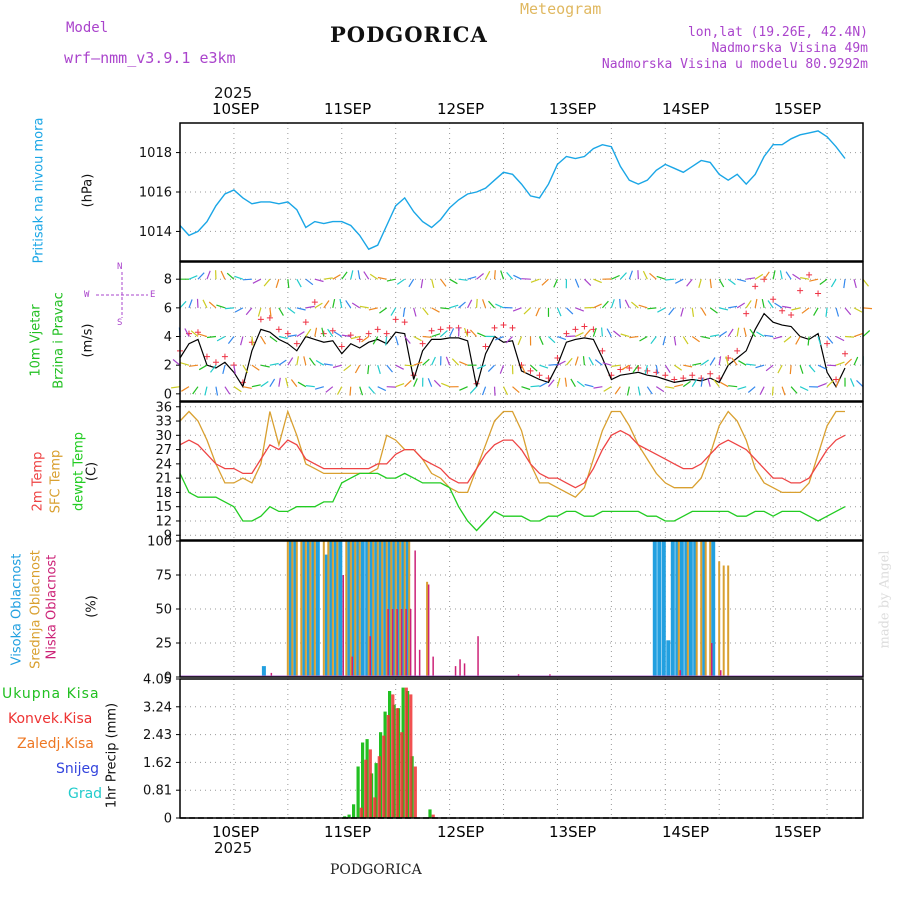 This screenshot has height=900, width=900. I want to click on day-label-bottom: 13SEP, so click(573, 832).